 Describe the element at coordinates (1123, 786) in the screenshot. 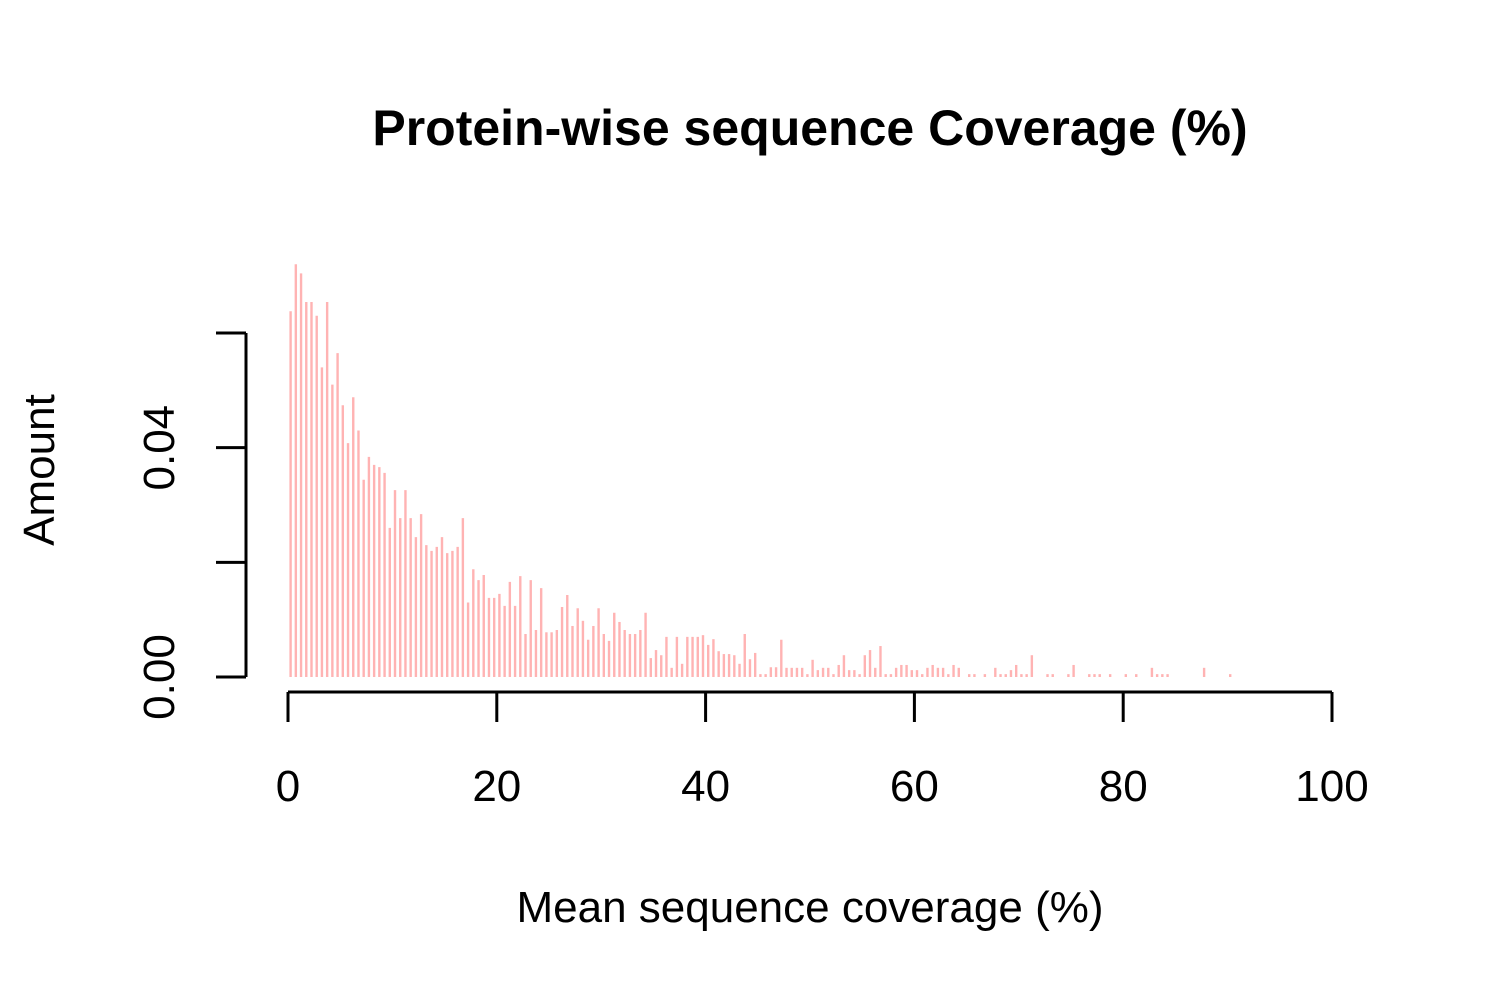

I see `x-tick-label: 80` at that location.